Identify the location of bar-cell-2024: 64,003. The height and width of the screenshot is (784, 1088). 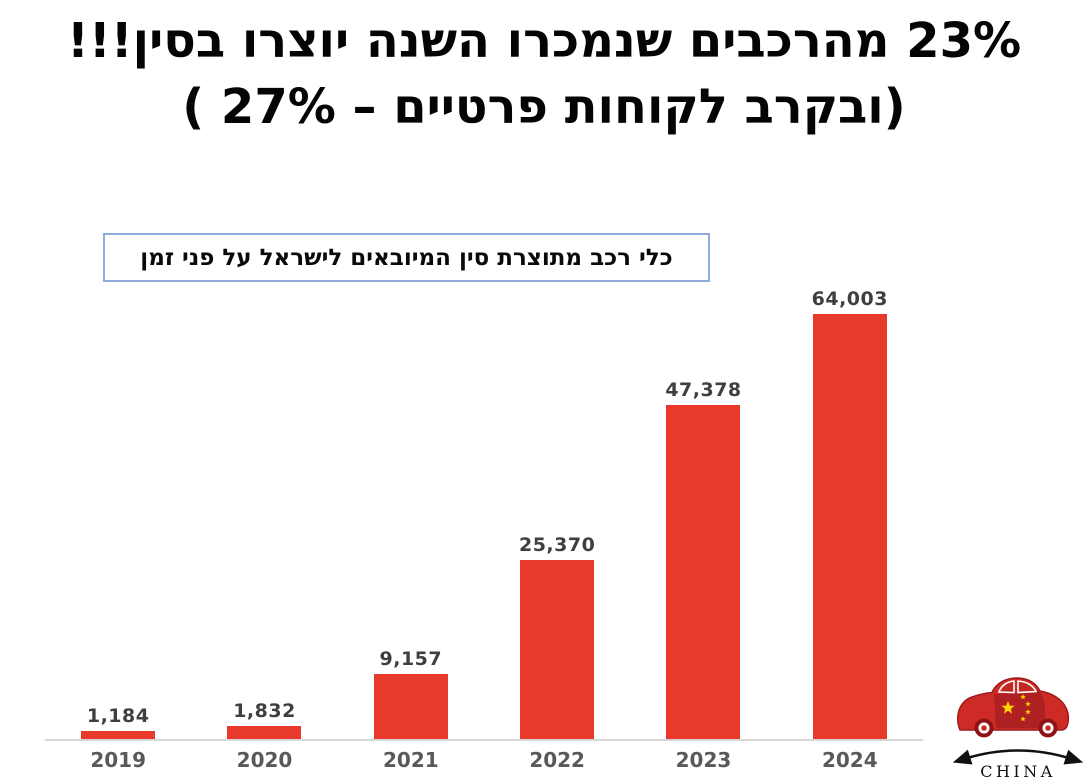
(850, 513).